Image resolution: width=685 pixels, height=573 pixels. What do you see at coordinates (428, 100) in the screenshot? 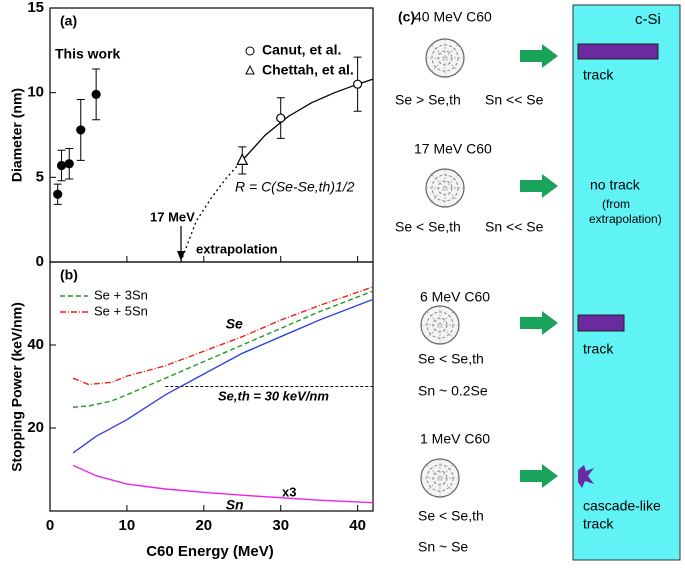
I see `condition: Se > Se,th` at bounding box center [428, 100].